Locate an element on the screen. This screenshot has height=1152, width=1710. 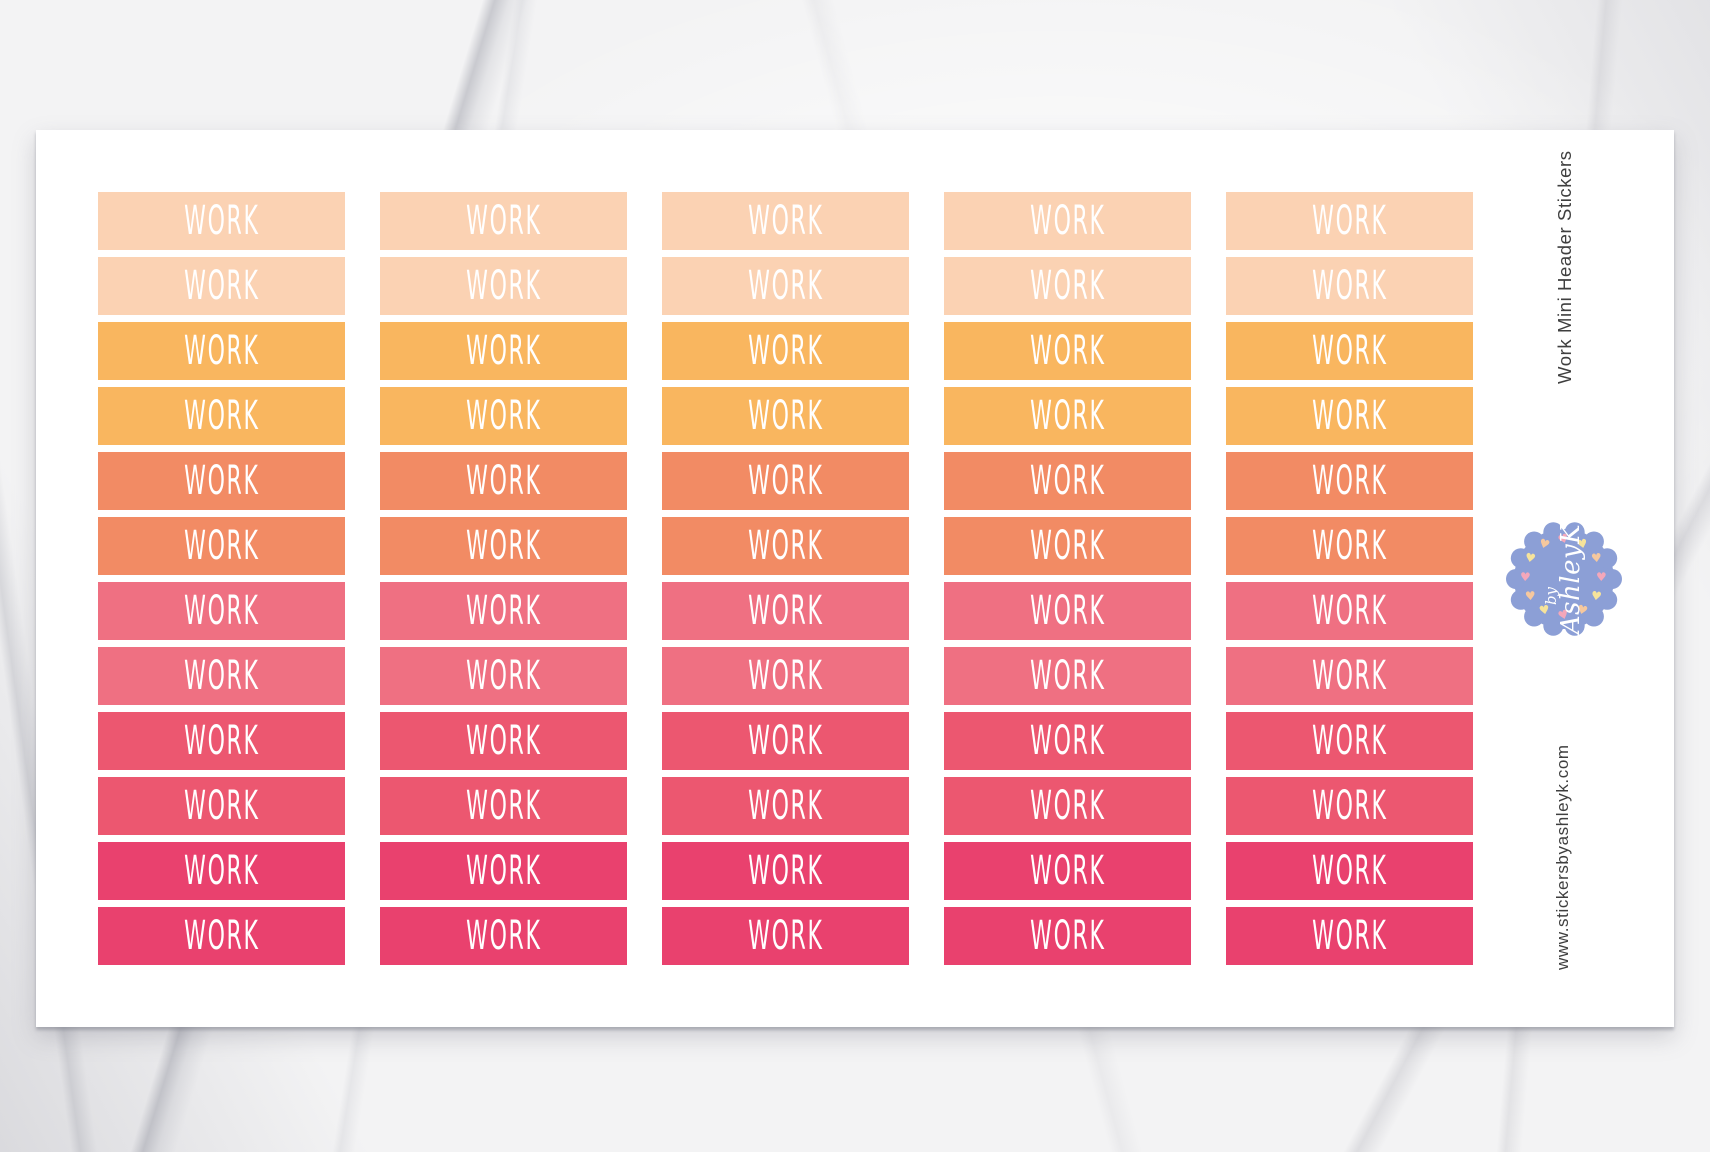
sheet-title-vertical: Work Mini Header Stickers is located at coordinates (1564, 267).